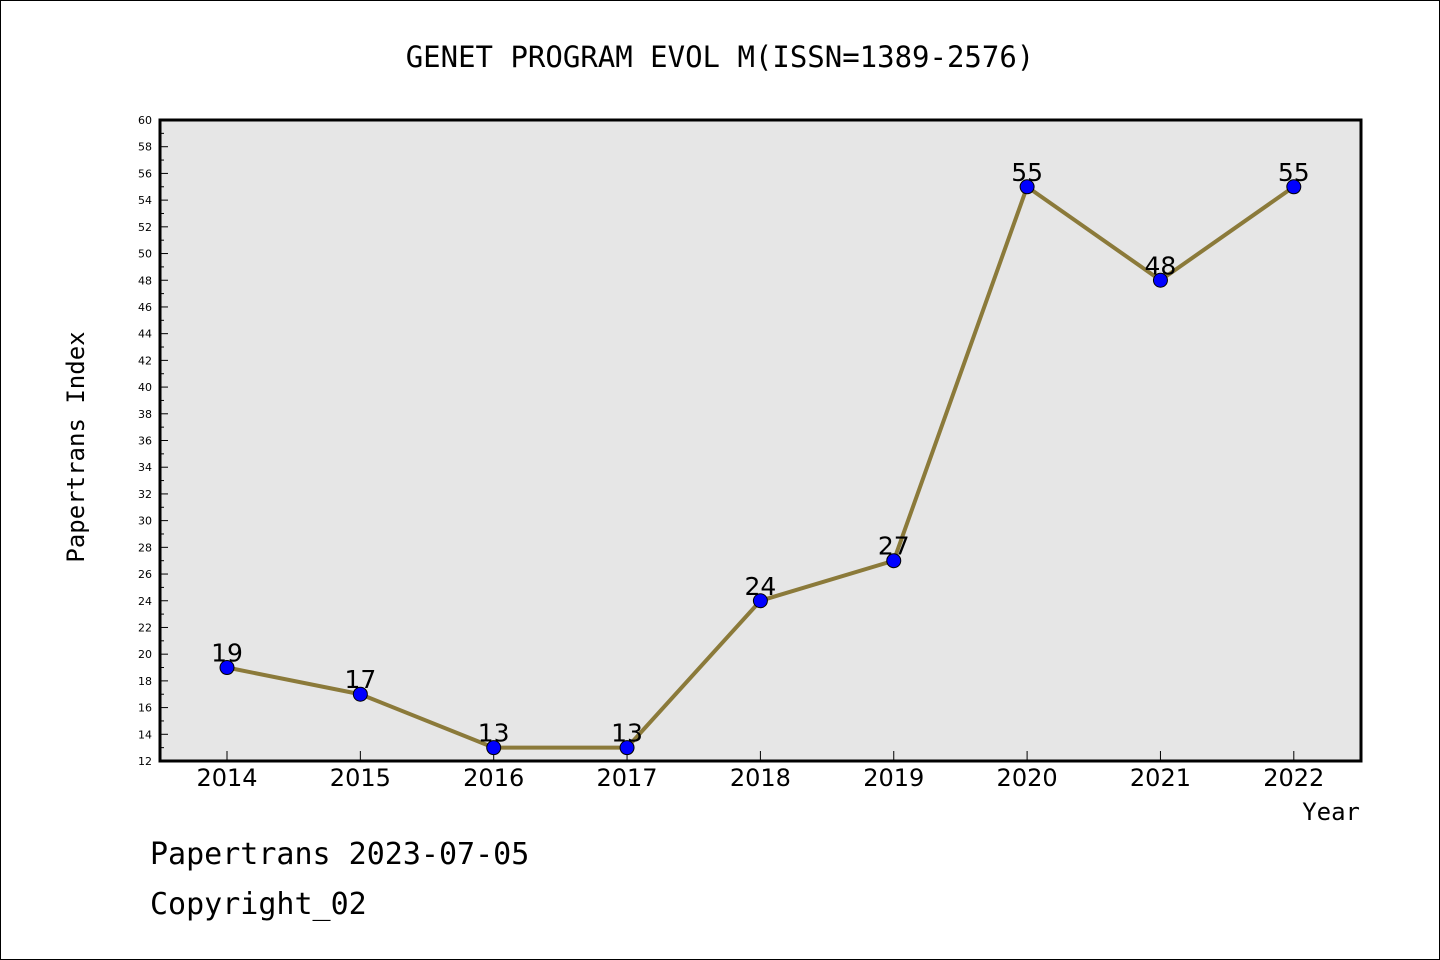  I want to click on y-tick-label: 40, so click(145, 387).